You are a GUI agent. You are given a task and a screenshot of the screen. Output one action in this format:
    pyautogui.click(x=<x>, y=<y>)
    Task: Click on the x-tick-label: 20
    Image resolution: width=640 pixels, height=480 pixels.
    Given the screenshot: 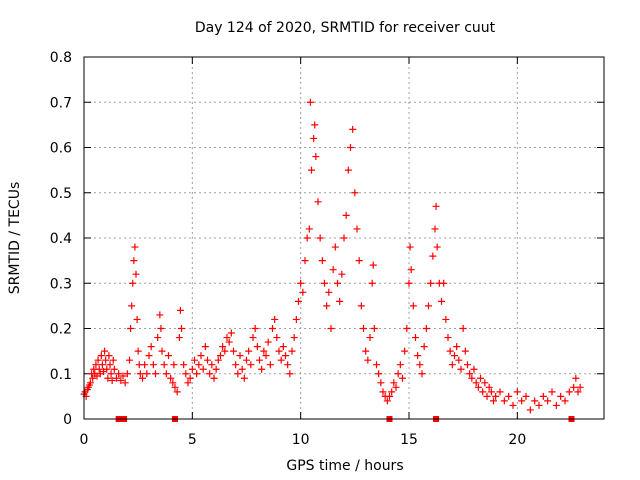 What is the action you would take?
    pyautogui.click(x=517, y=440)
    